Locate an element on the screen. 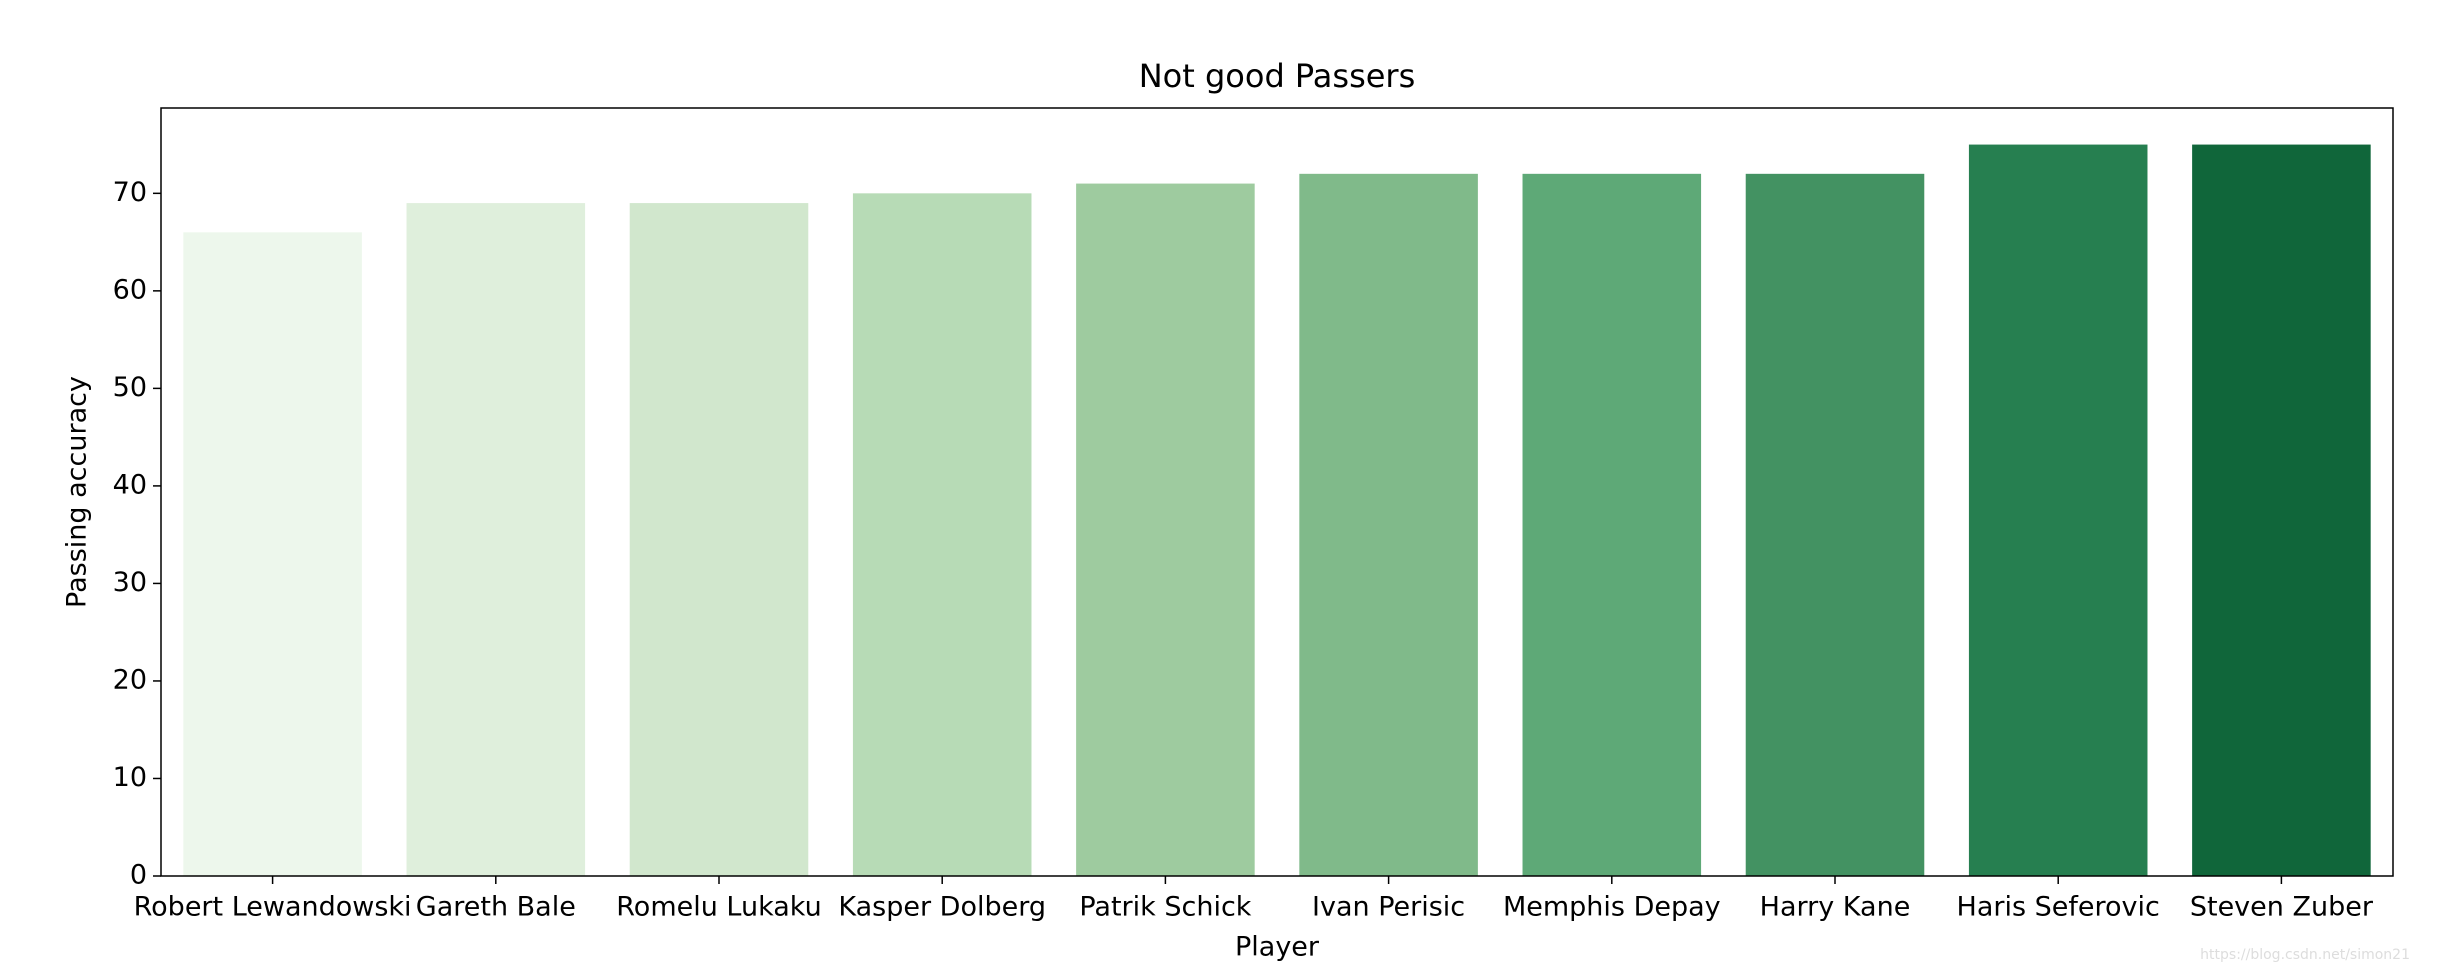 This screenshot has height=974, width=2454. x-axis-label: Player is located at coordinates (1277, 947).